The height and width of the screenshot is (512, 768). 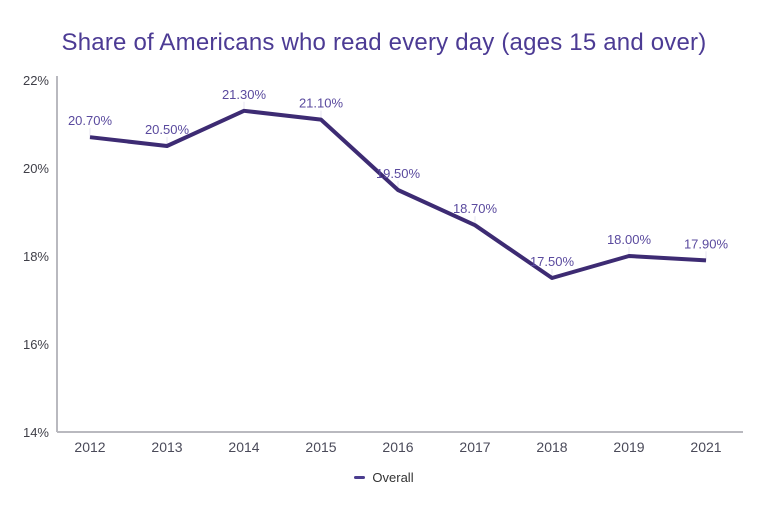 What do you see at coordinates (89, 447) in the screenshot?
I see `x-axis-tick-label: 2012` at bounding box center [89, 447].